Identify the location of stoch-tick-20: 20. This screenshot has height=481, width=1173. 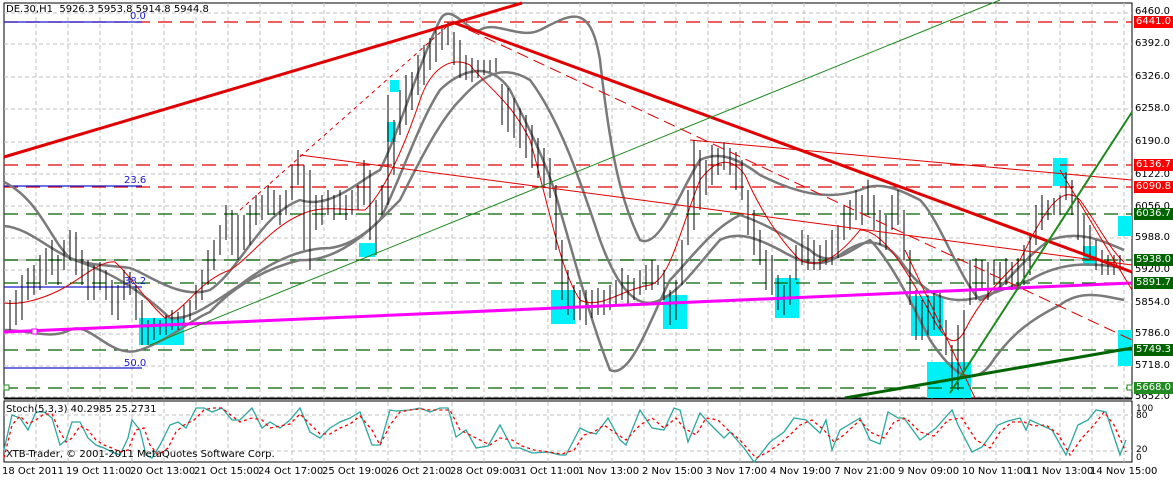
(1142, 450).